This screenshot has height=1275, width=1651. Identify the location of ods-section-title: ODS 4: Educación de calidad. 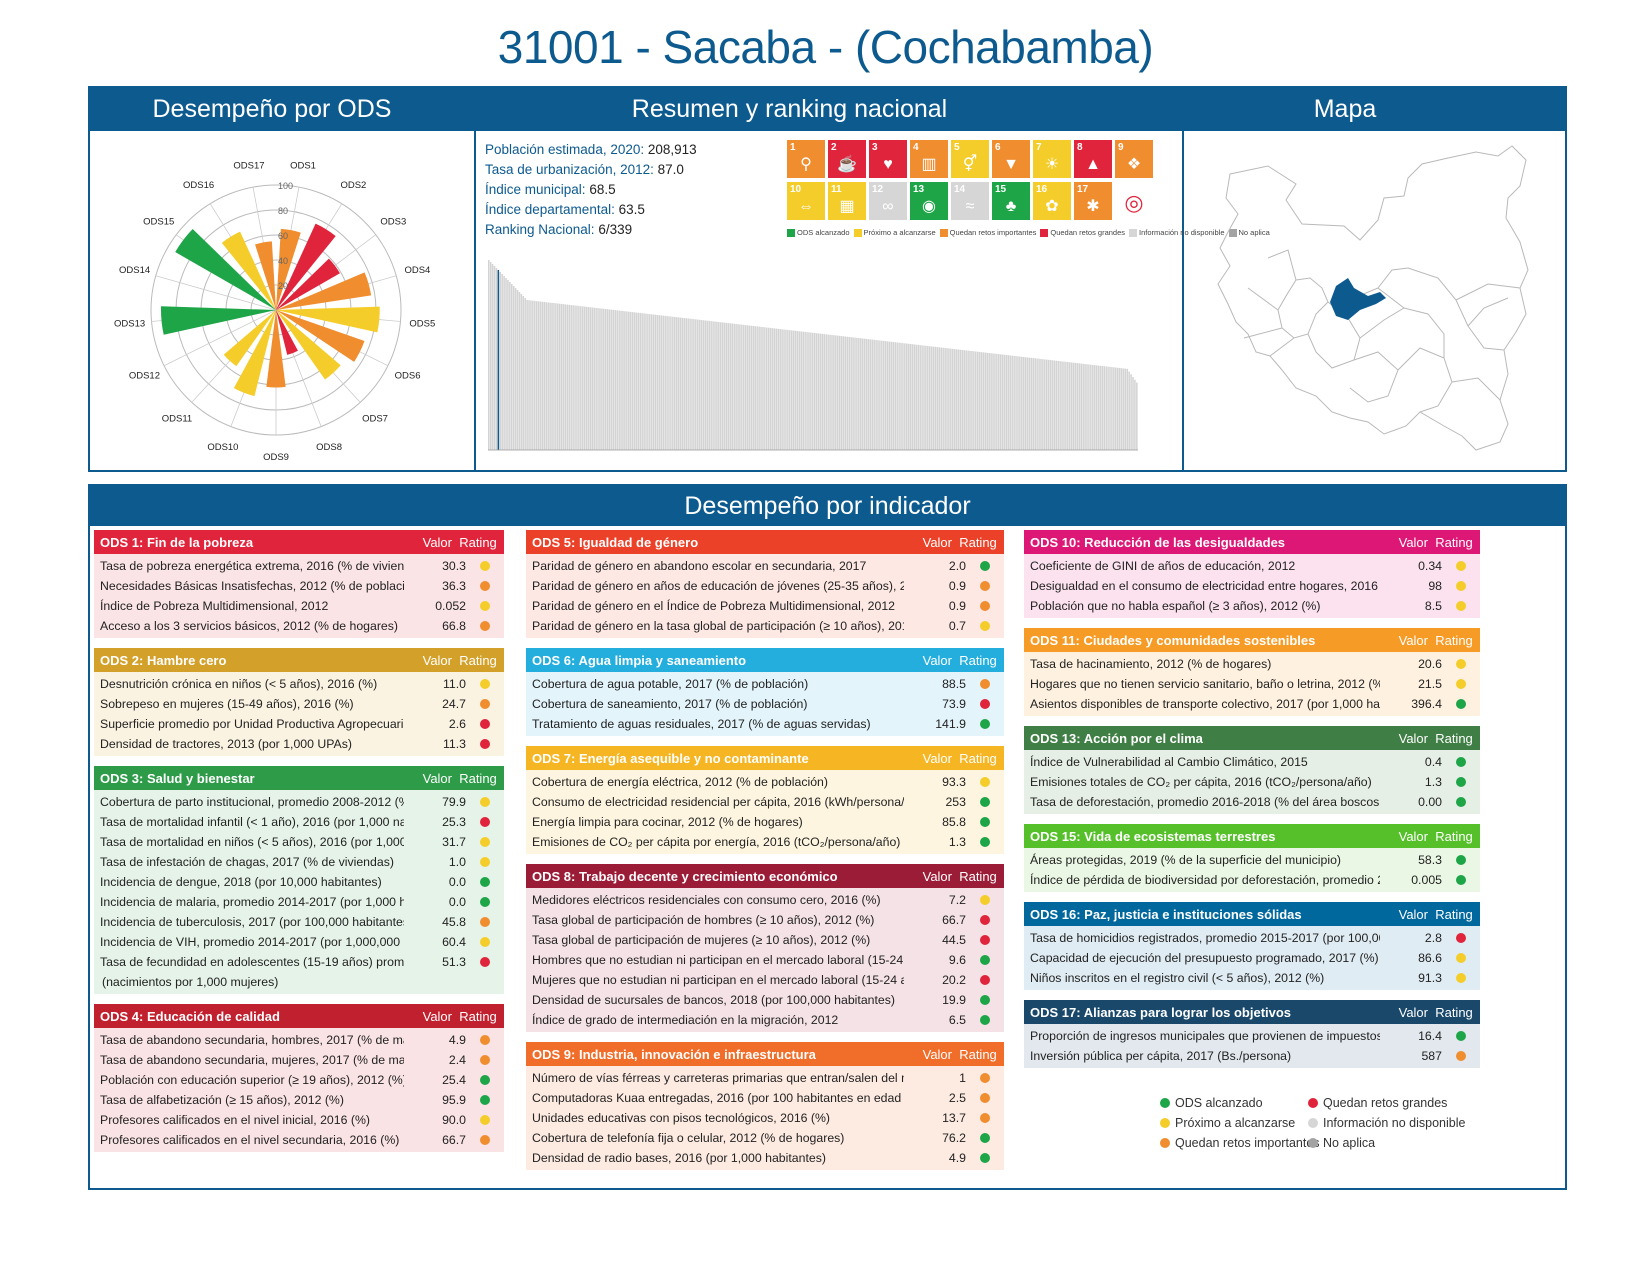
(190, 1016).